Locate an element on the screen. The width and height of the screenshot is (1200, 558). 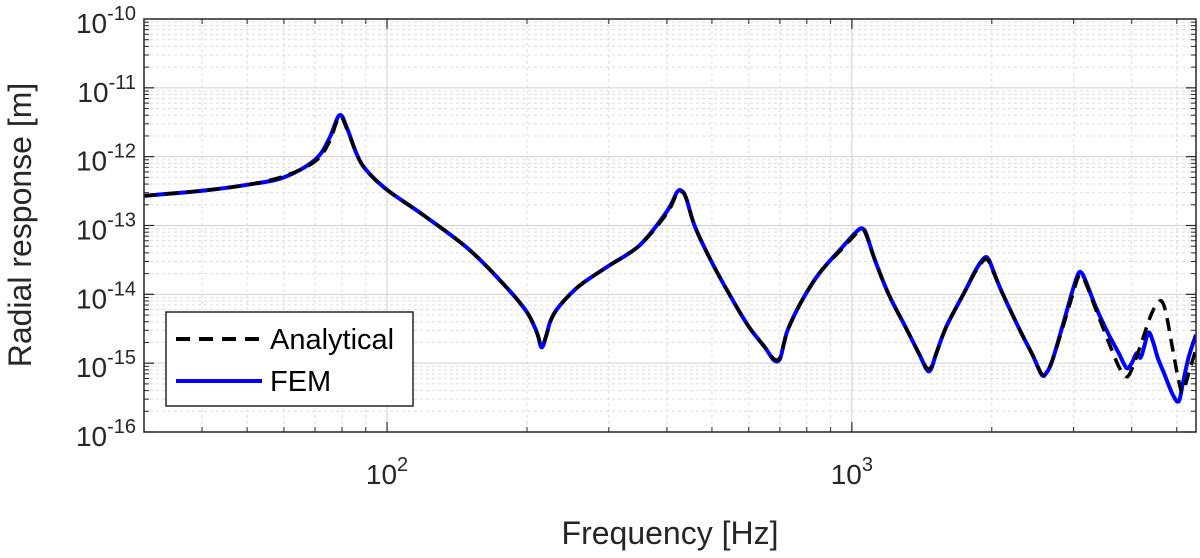
y-tick-label: 10-12 is located at coordinates (106, 159).